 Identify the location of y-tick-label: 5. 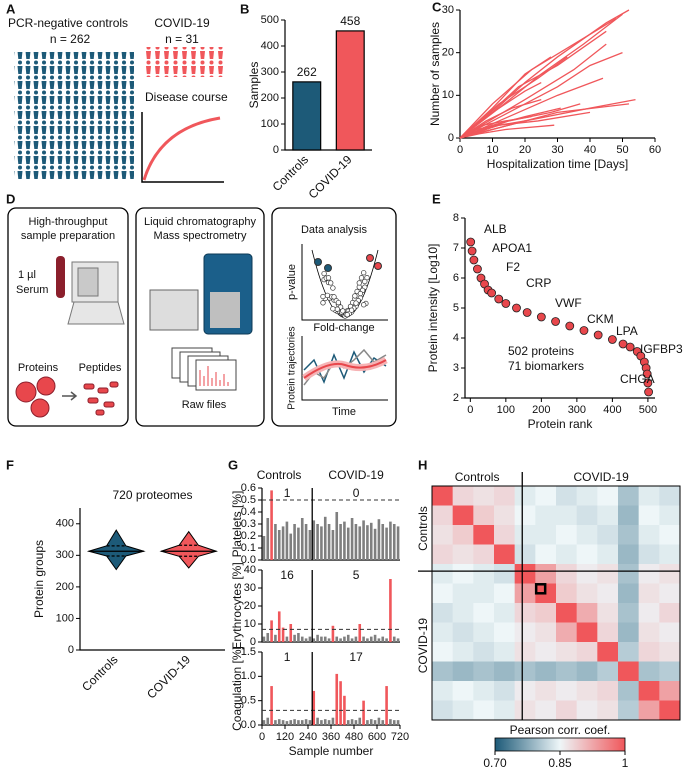
(456, 308).